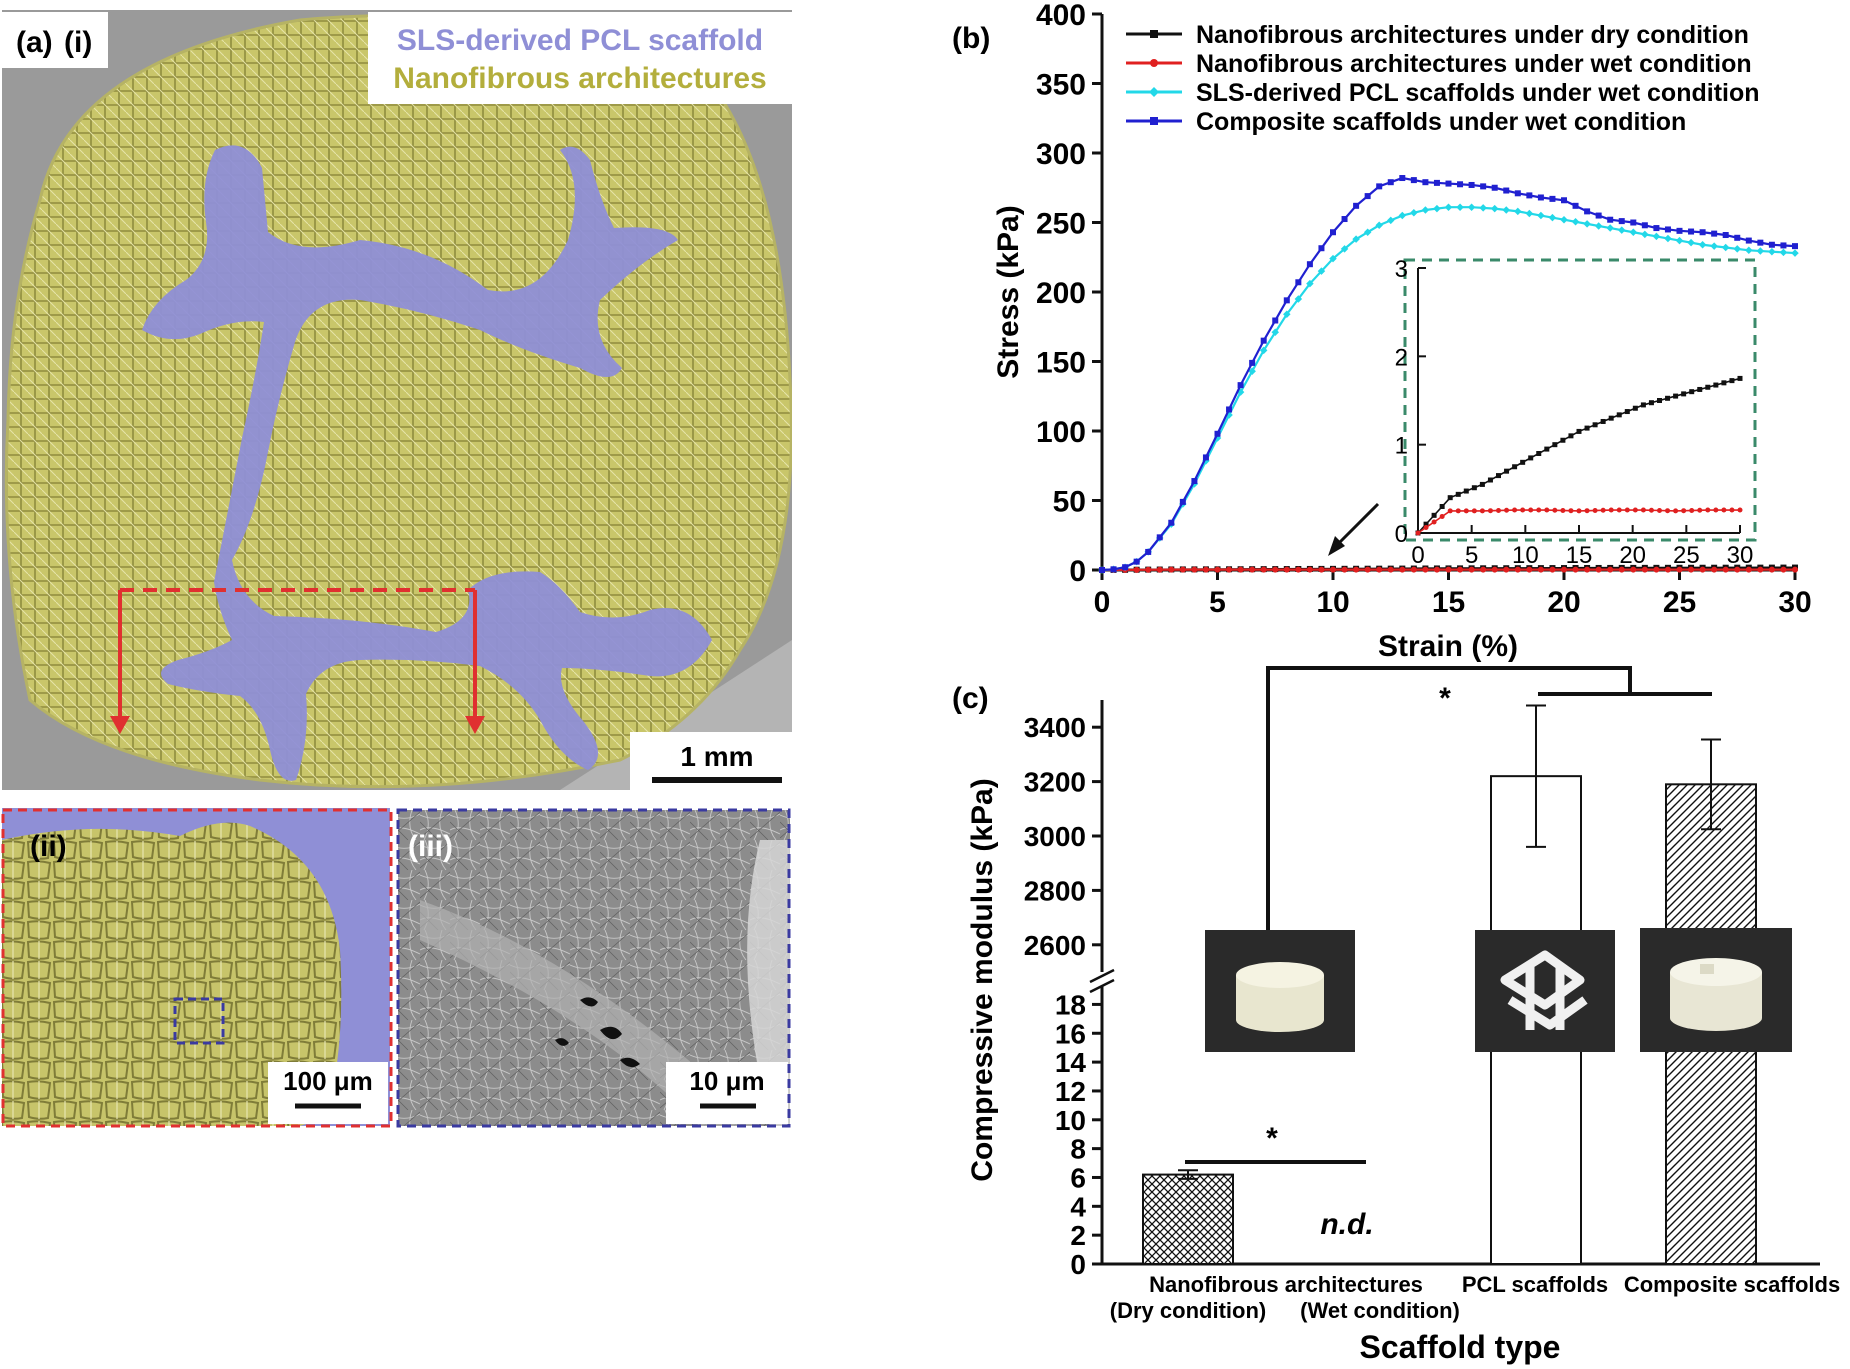  I want to click on b-legend-entry: Composite scaffolds under wet condition, so click(1441, 122).